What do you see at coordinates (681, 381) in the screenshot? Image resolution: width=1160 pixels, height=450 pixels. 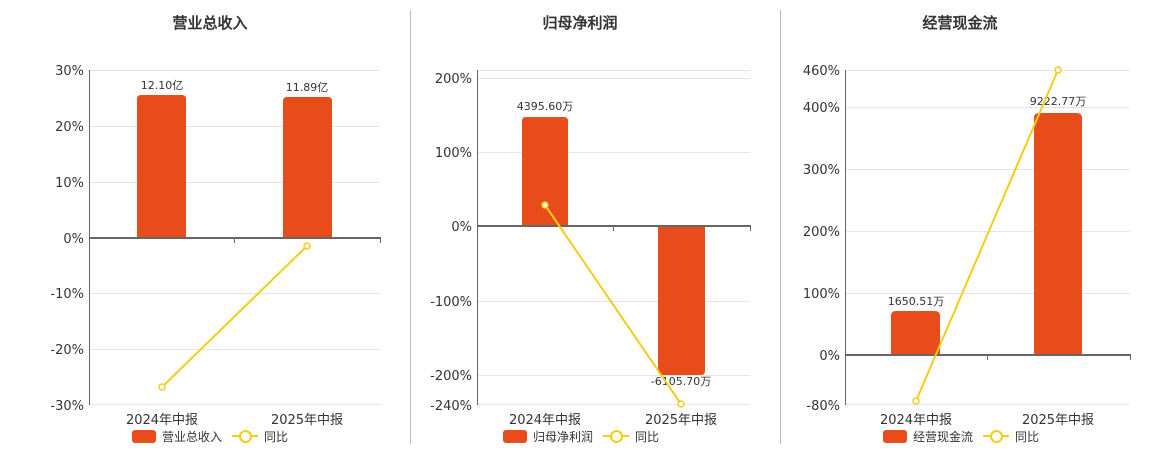 I see `bar-value-label: -6105.70万` at bounding box center [681, 381].